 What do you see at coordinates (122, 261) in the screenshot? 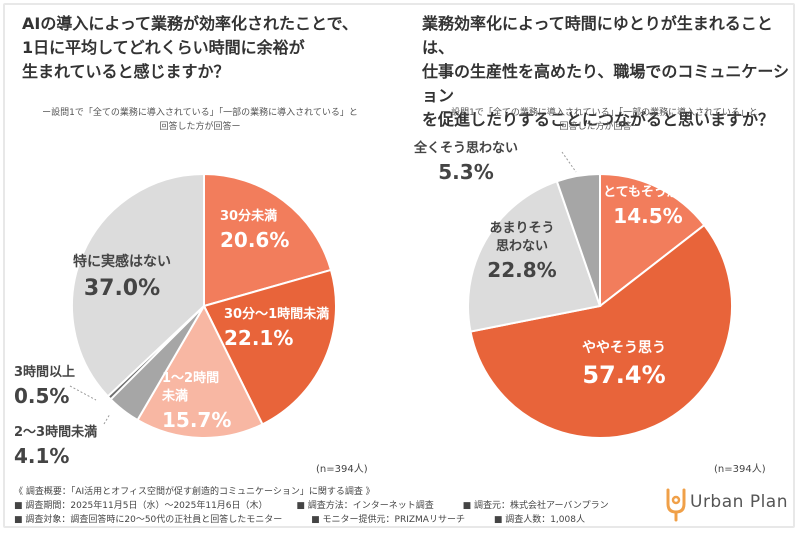
I see `slice-label-text: 特に実感はない` at bounding box center [122, 261].